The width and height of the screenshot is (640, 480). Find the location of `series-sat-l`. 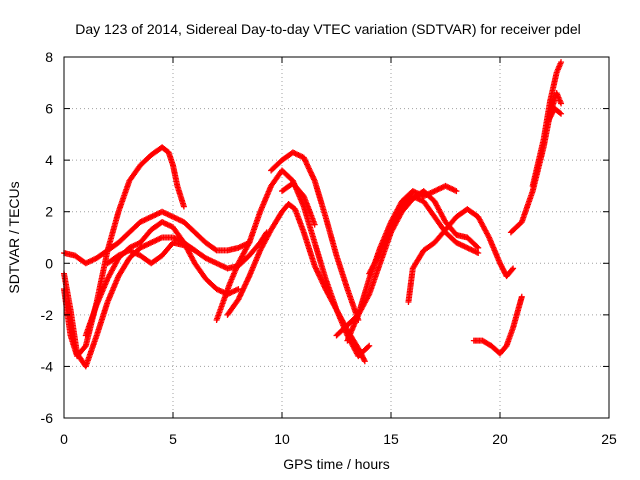

series-sat-l is located at coordinates (424, 235).